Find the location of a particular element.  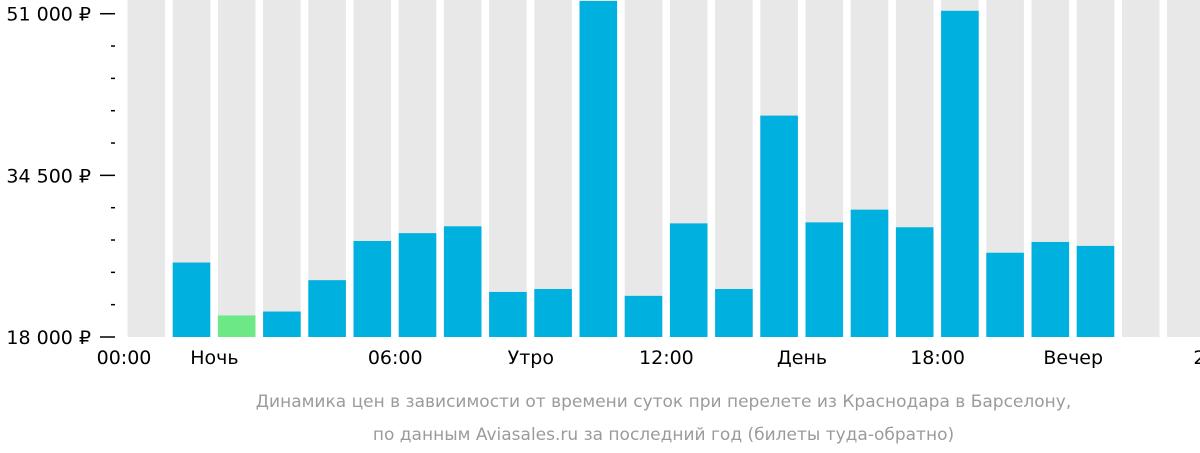

x-tick-label-1: Ночь is located at coordinates (214, 358).